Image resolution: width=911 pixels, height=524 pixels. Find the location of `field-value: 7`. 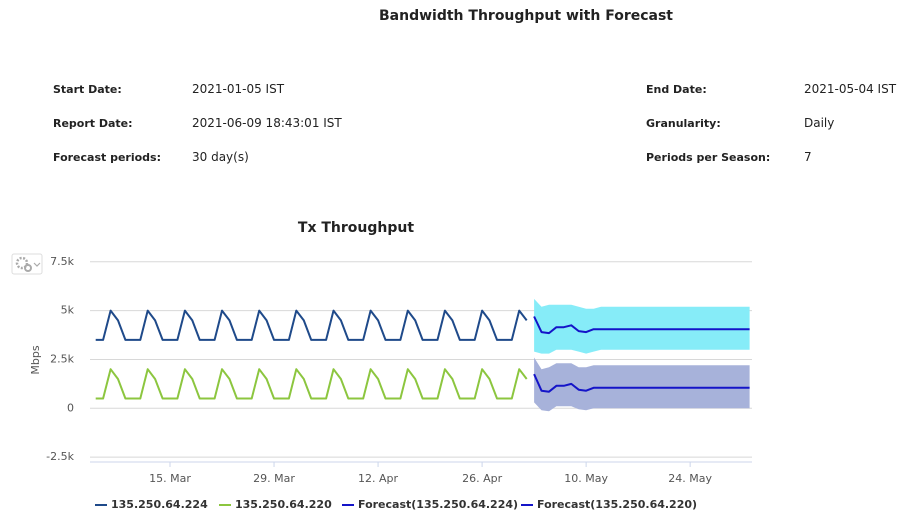

field-value: 7 is located at coordinates (808, 157).